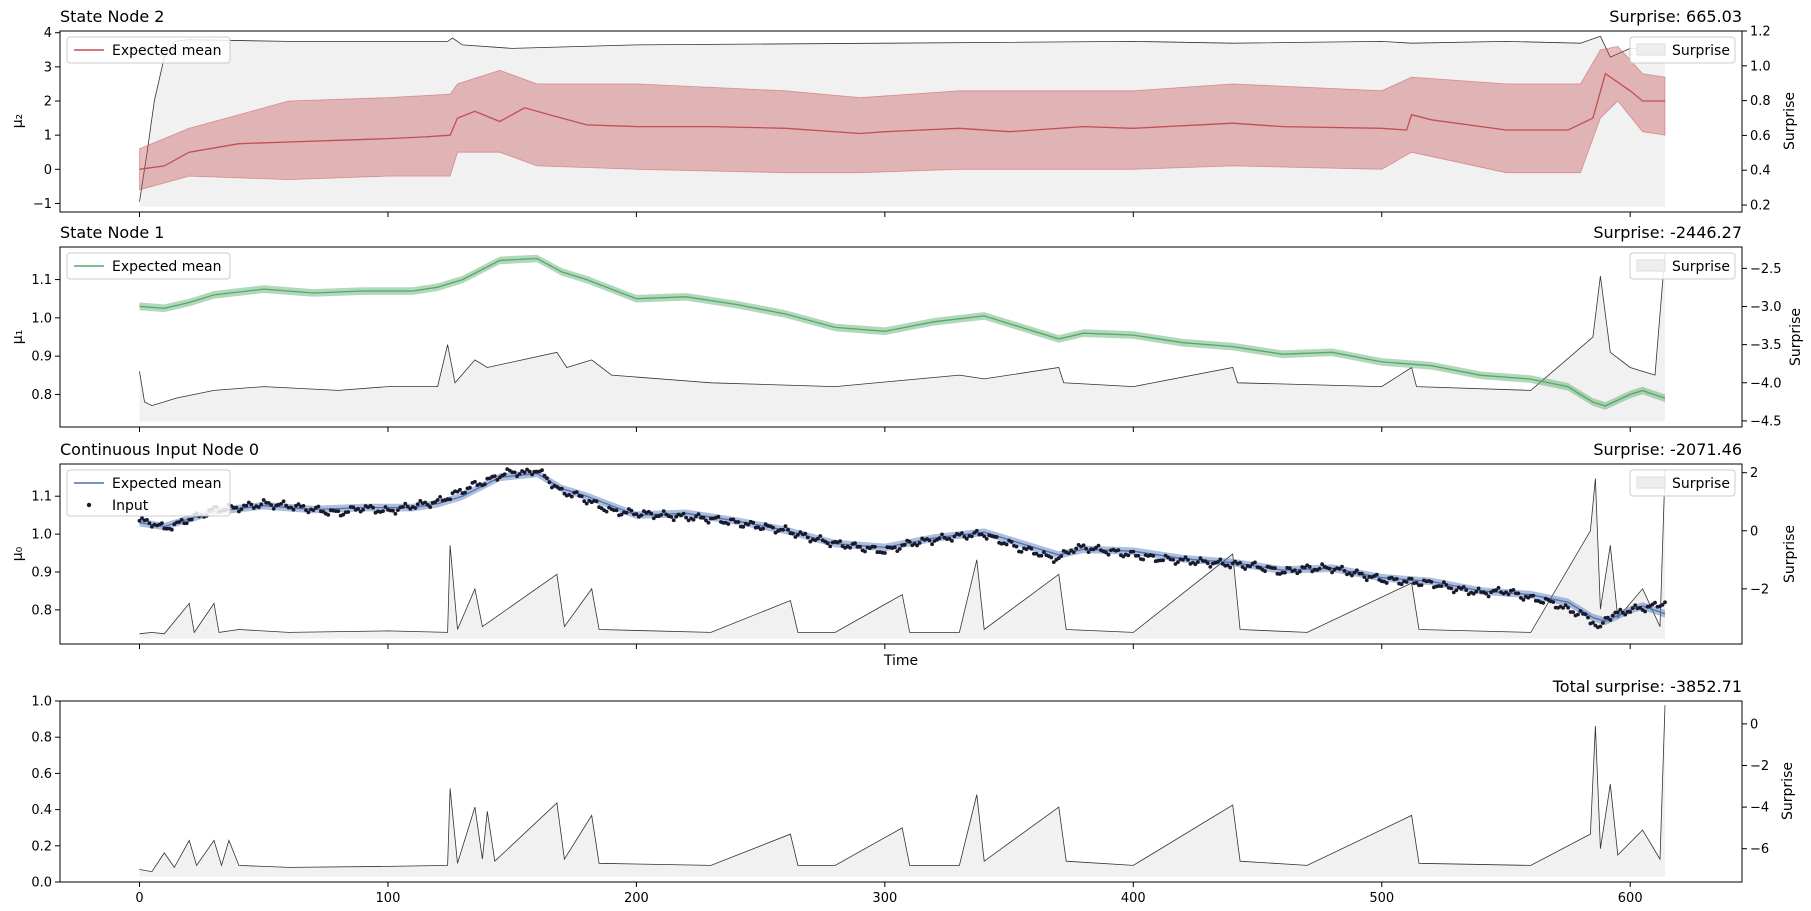 This screenshot has height=911, width=1811. I want to click on x-tick-label: 500, so click(1381, 898).